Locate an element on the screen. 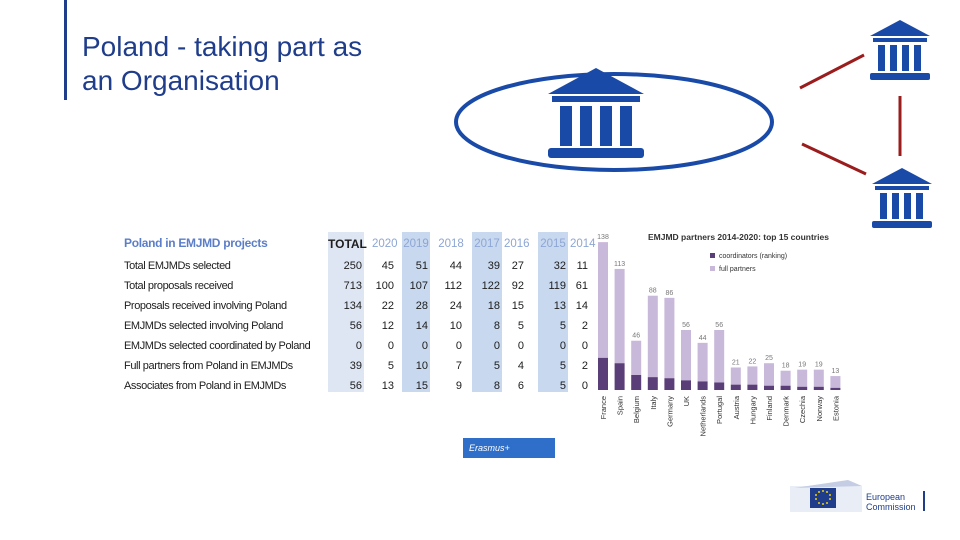 This screenshot has width=960, height=540. legend-entry: full partners is located at coordinates (737, 269).